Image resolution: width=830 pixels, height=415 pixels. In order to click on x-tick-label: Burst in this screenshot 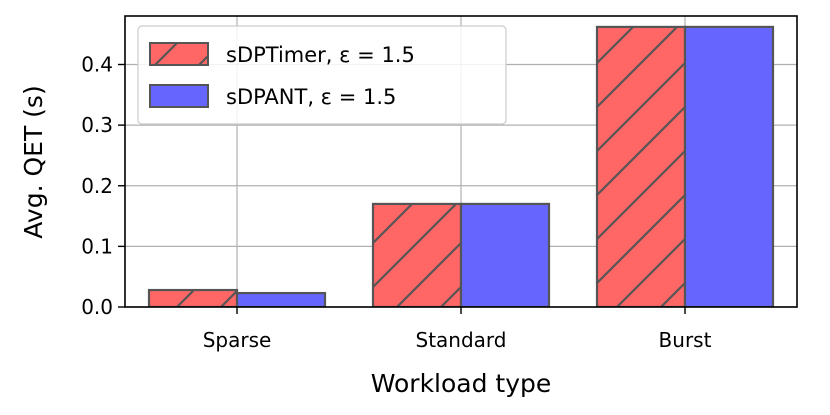, I will do `click(685, 340)`.